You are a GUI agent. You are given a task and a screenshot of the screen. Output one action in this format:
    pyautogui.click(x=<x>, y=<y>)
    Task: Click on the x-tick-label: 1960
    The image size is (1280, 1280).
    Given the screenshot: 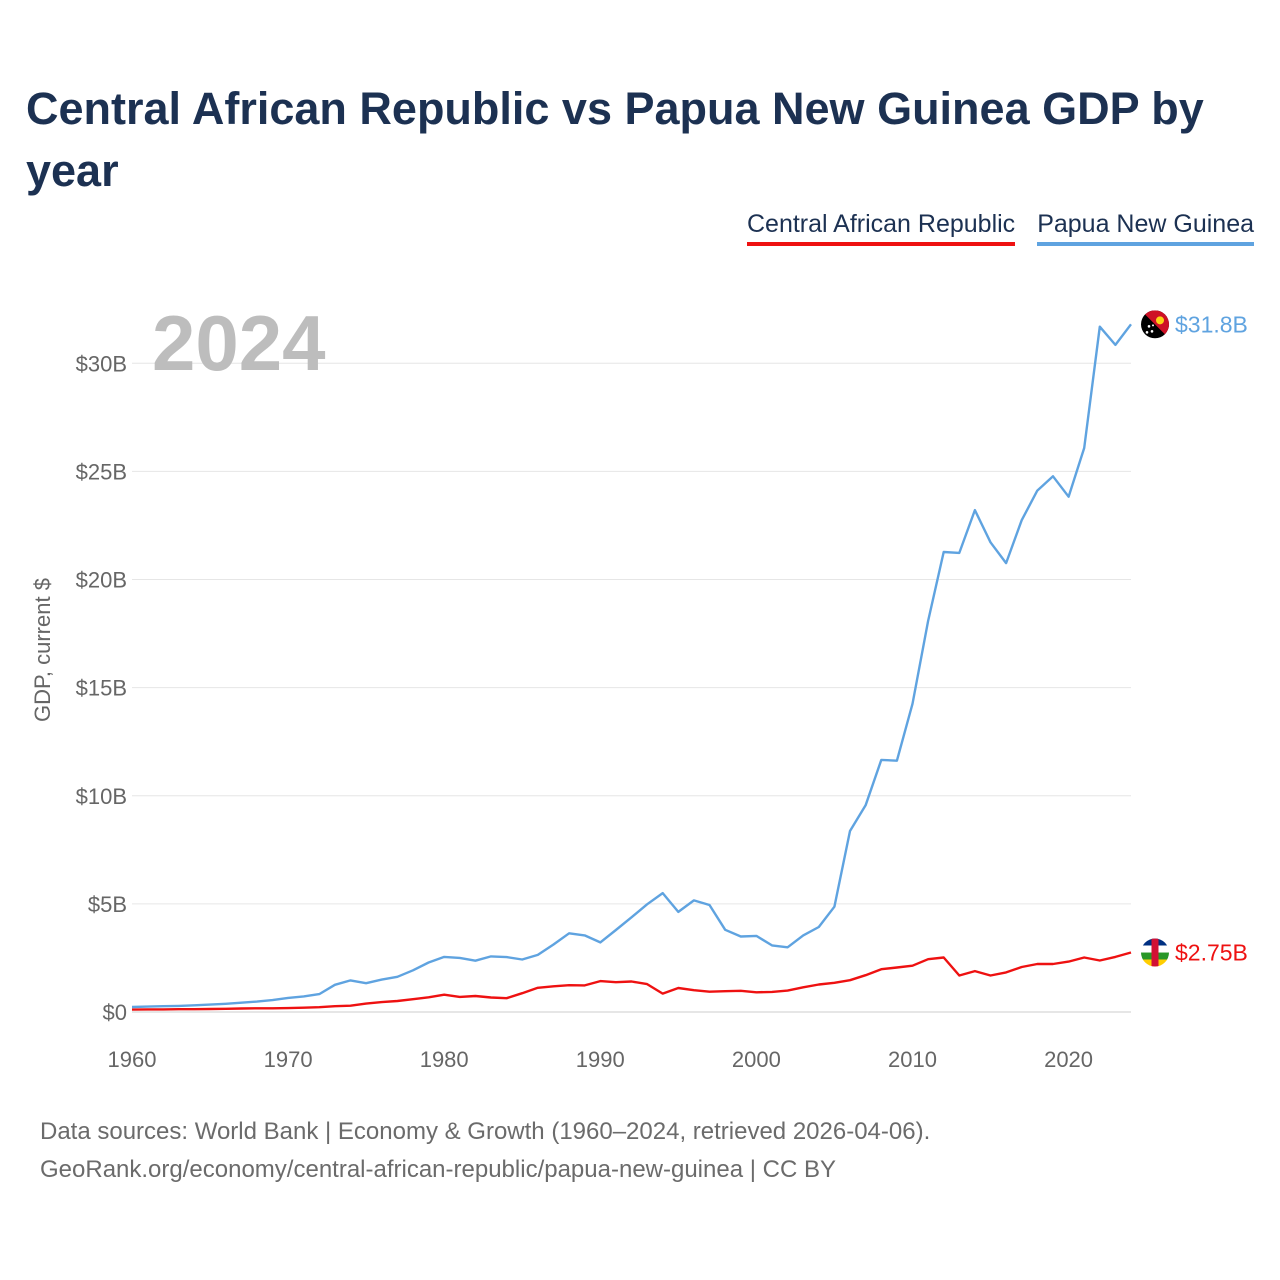 What is the action you would take?
    pyautogui.click(x=132, y=1059)
    